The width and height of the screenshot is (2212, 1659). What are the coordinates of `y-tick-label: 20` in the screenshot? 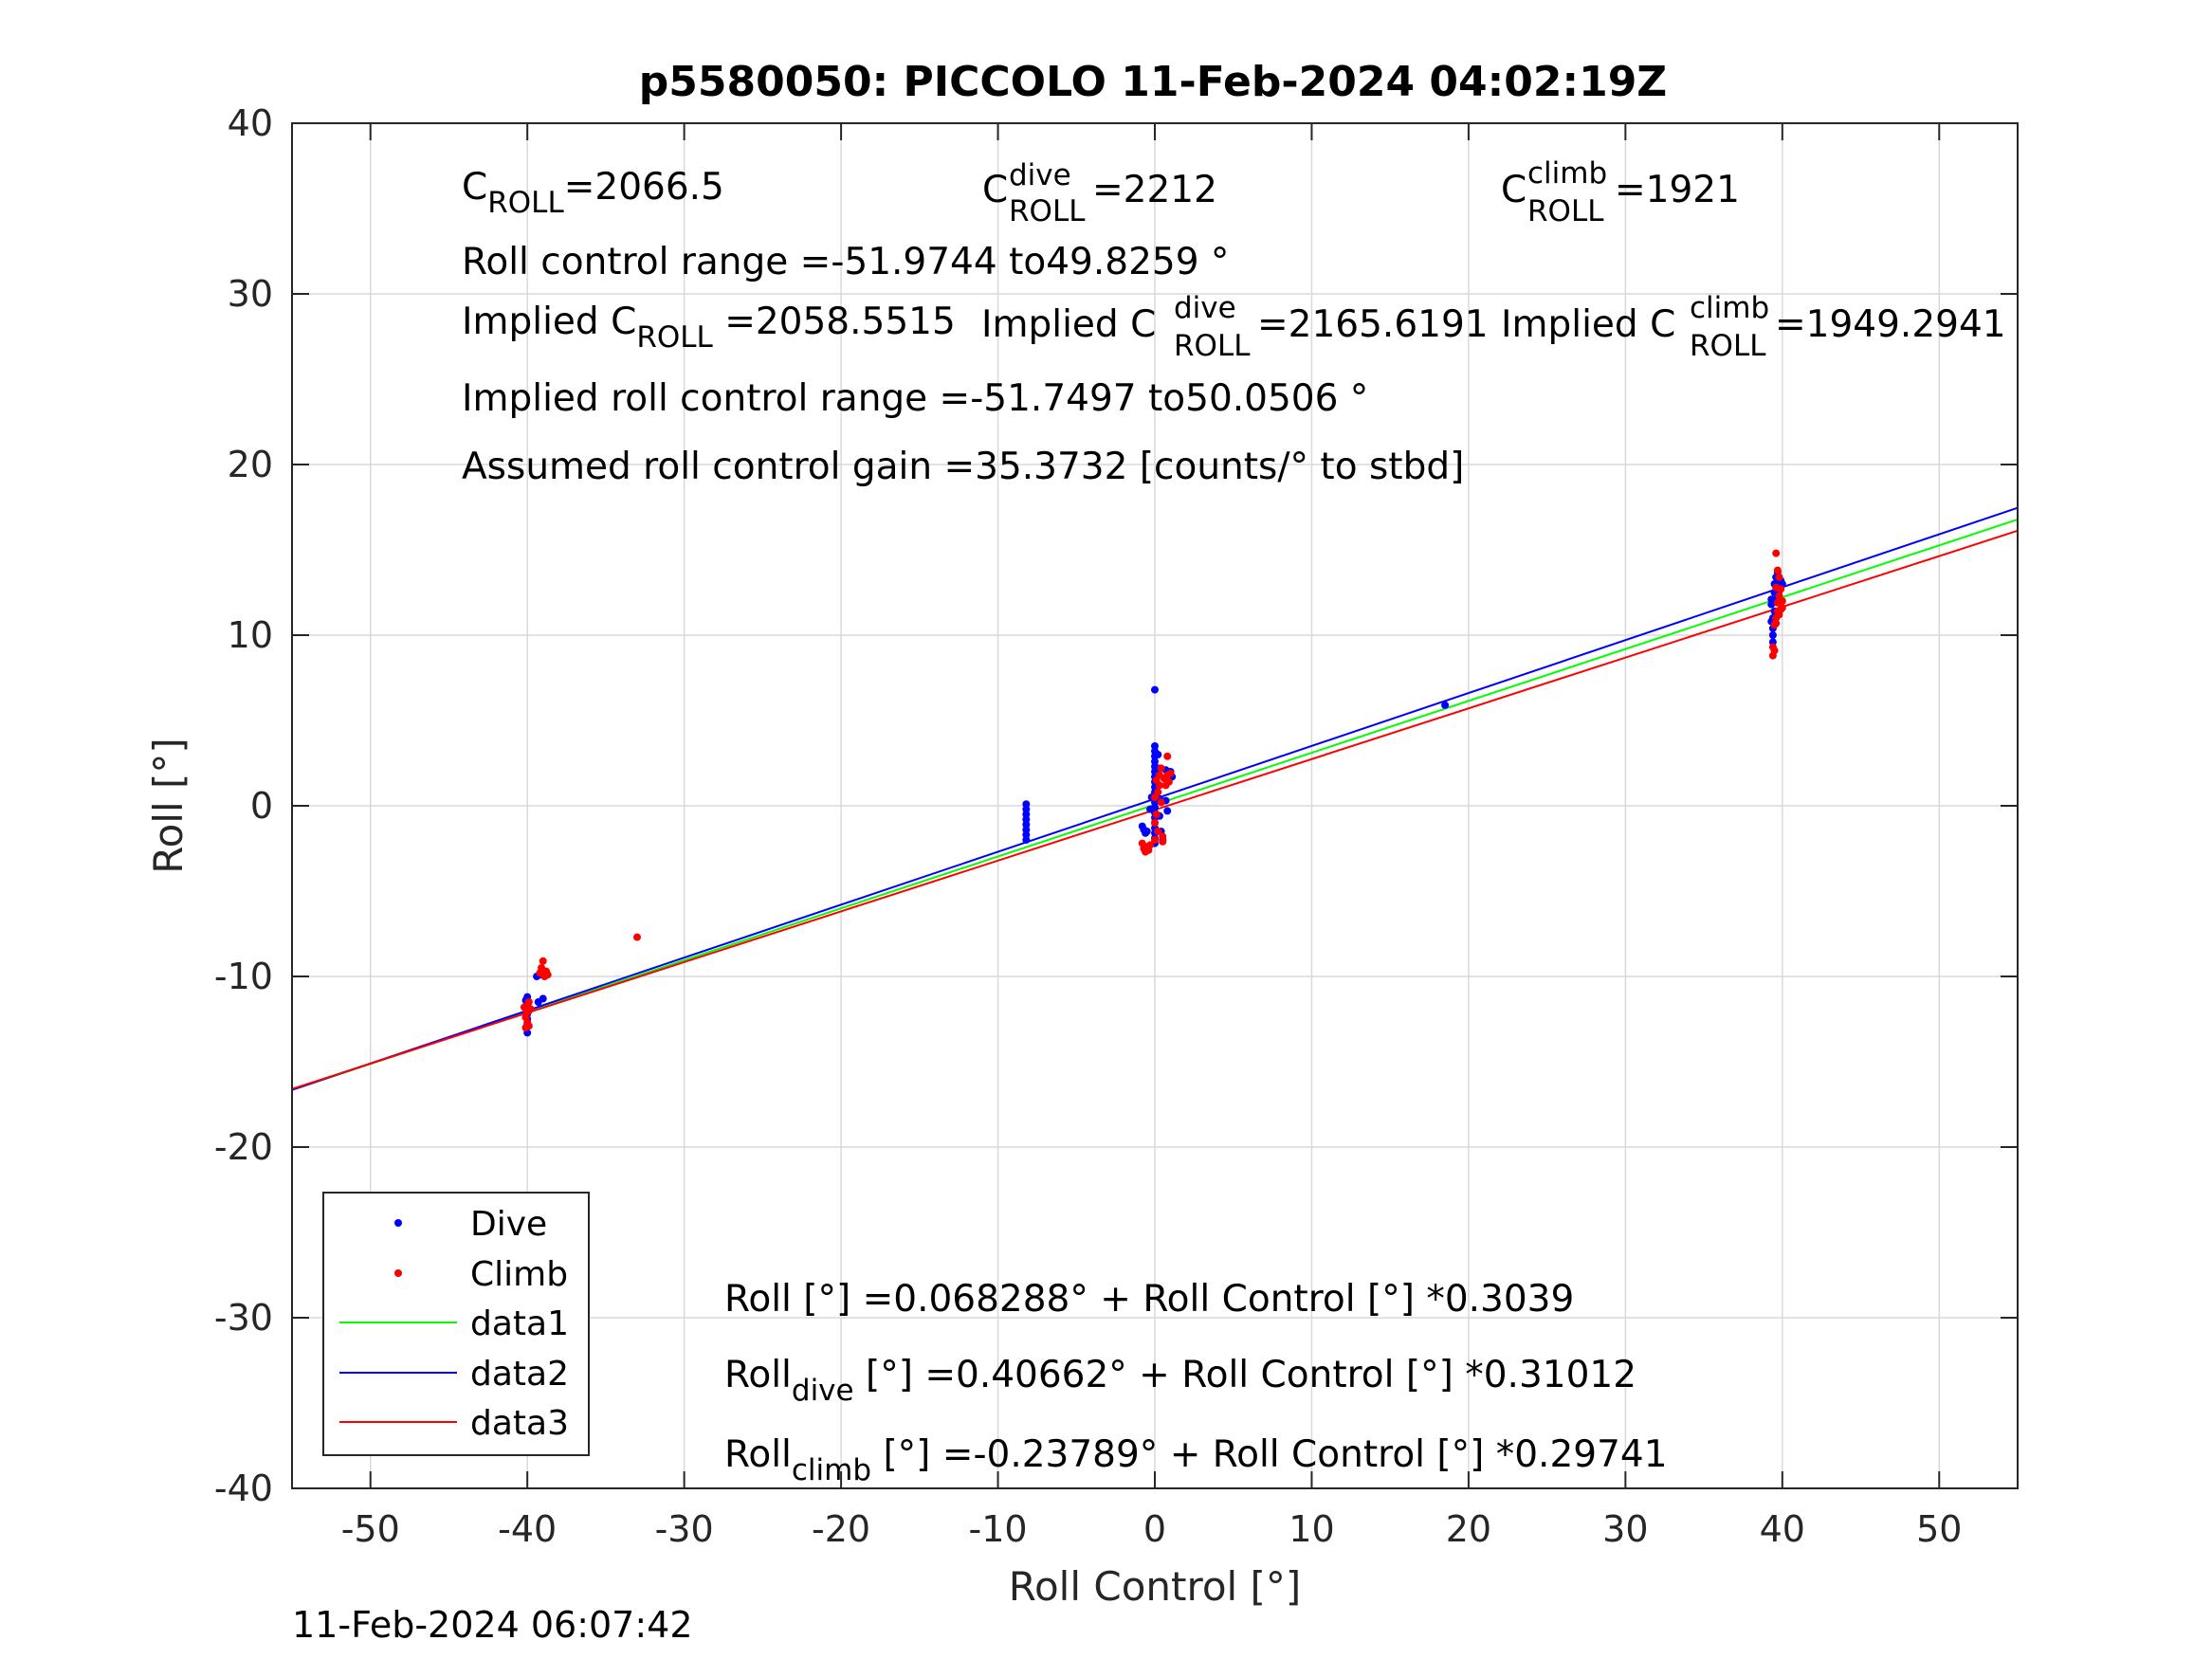 It's located at (250, 464).